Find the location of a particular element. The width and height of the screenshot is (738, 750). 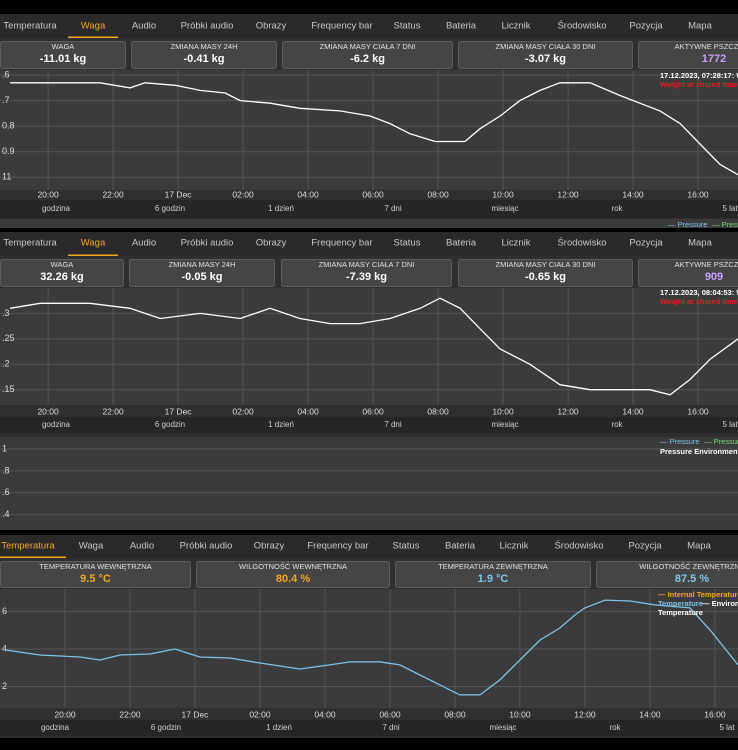

stat-value: 9.5 °C is located at coordinates (95, 579).